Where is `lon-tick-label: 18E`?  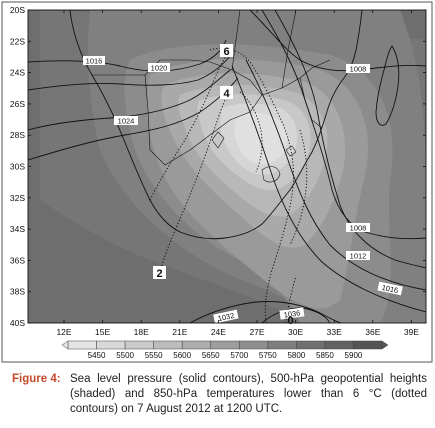
lon-tick-label: 18E is located at coordinates (141, 332).